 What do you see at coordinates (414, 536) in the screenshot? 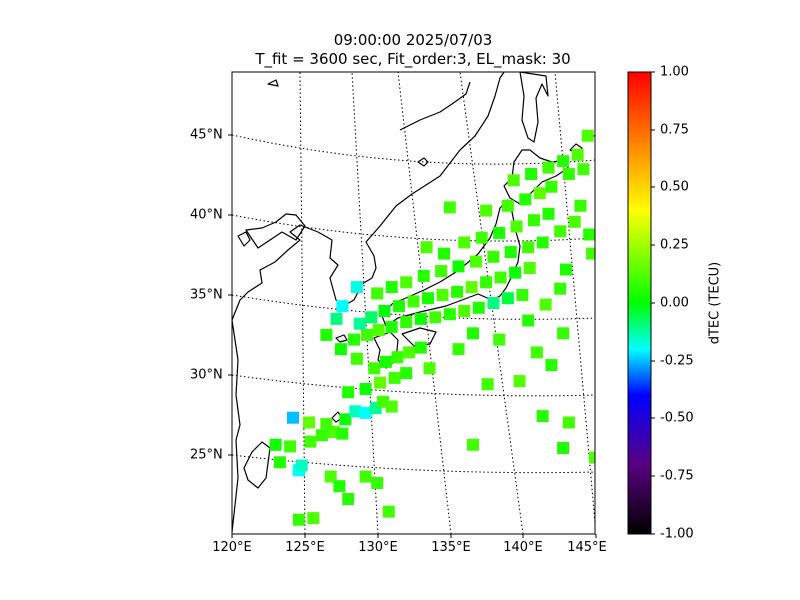
I see `lon-tick-marks` at bounding box center [414, 536].